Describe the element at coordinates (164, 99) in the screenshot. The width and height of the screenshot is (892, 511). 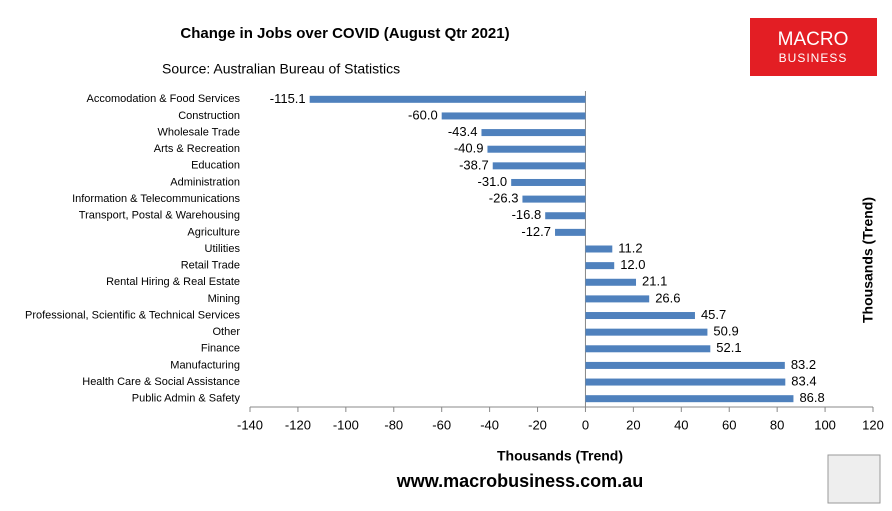
I see `y-tick-label: Accomodation & Food Services` at that location.